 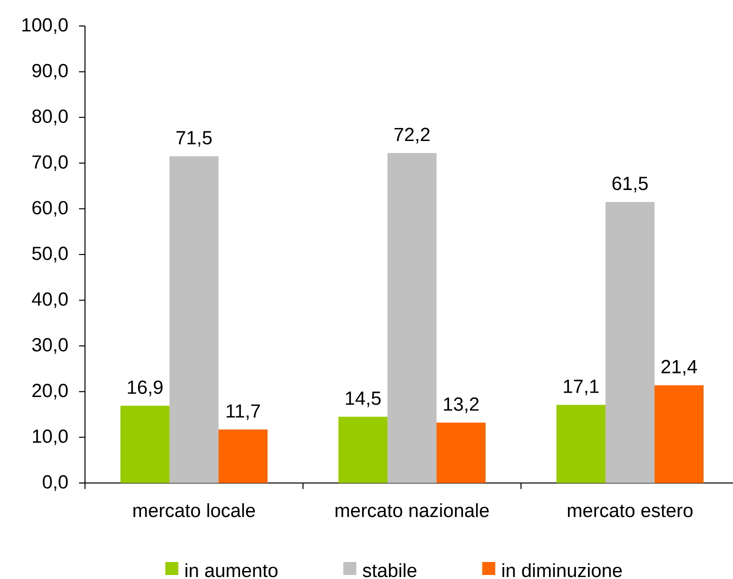 What do you see at coordinates (50, 163) in the screenshot?
I see `y-tick-label: 70,0` at bounding box center [50, 163].